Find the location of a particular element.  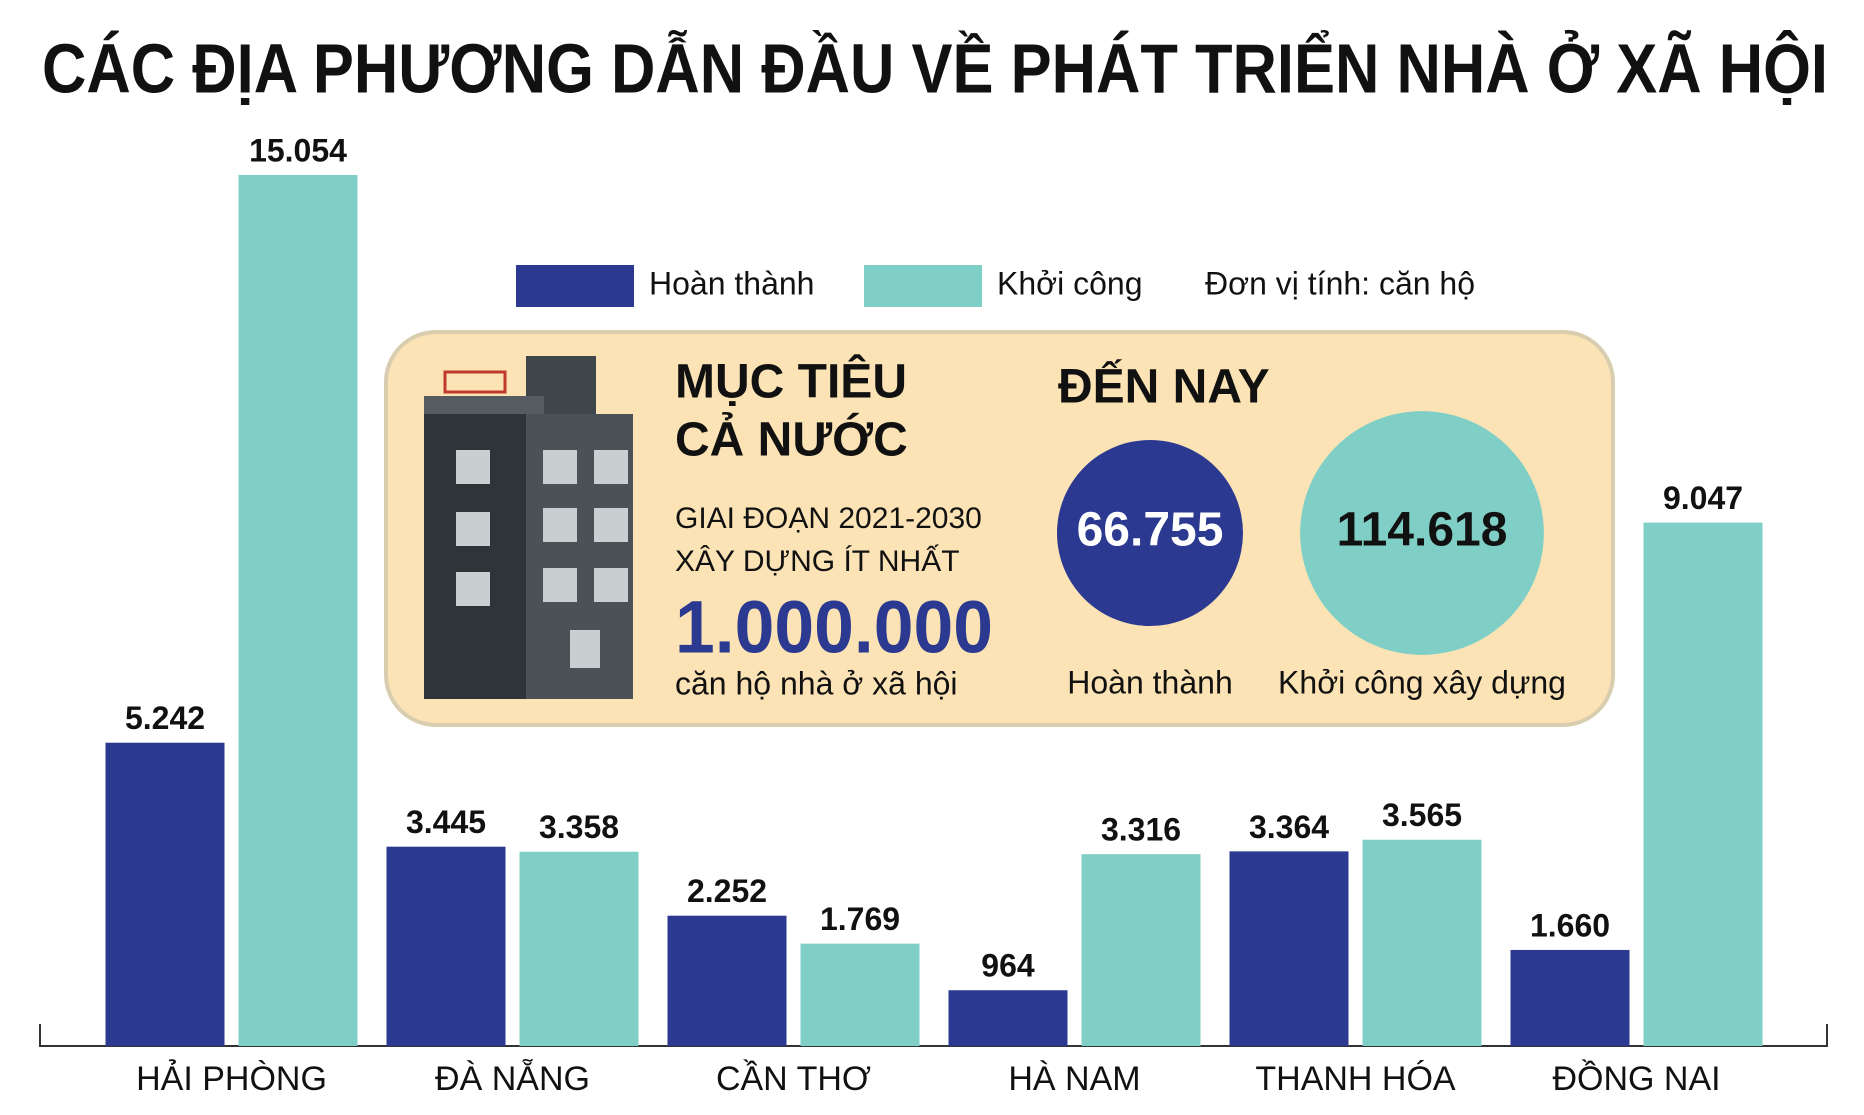

value-label: 2.252 is located at coordinates (727, 891).